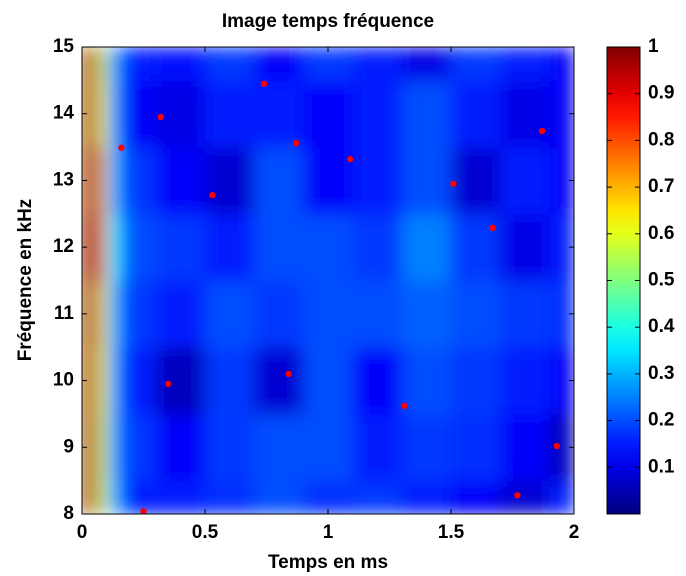  What do you see at coordinates (25, 280) in the screenshot?
I see `y-axis-label: Fréquence en kHz` at bounding box center [25, 280].